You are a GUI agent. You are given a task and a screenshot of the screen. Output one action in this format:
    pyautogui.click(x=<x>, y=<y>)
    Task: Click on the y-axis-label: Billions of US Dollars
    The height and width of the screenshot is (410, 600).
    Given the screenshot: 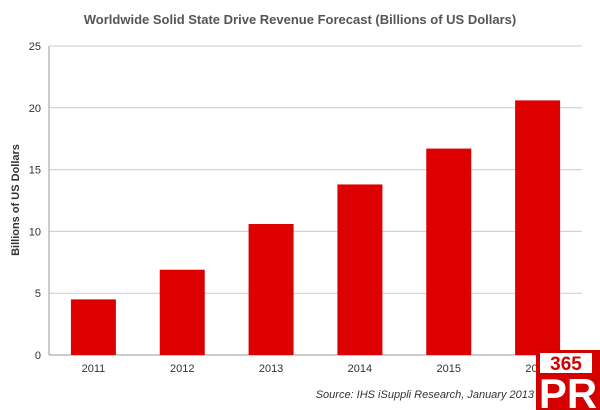 What is the action you would take?
    pyautogui.click(x=16, y=200)
    